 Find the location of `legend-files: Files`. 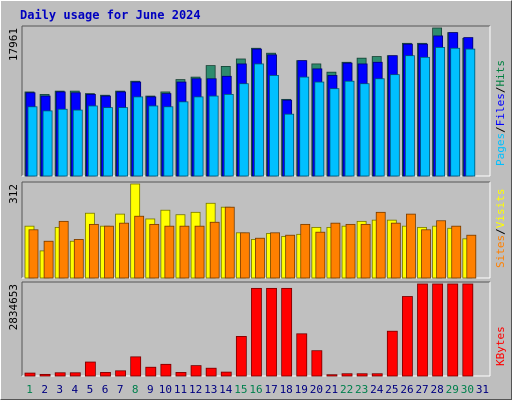

legend-files: Files is located at coordinates (500, 109).